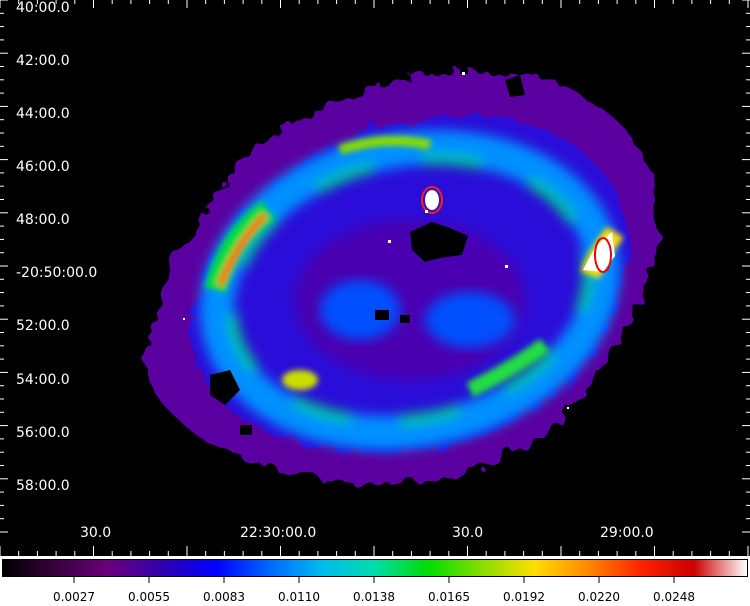  I want to click on colorbar-tick-label: 0.0248, so click(674, 597).